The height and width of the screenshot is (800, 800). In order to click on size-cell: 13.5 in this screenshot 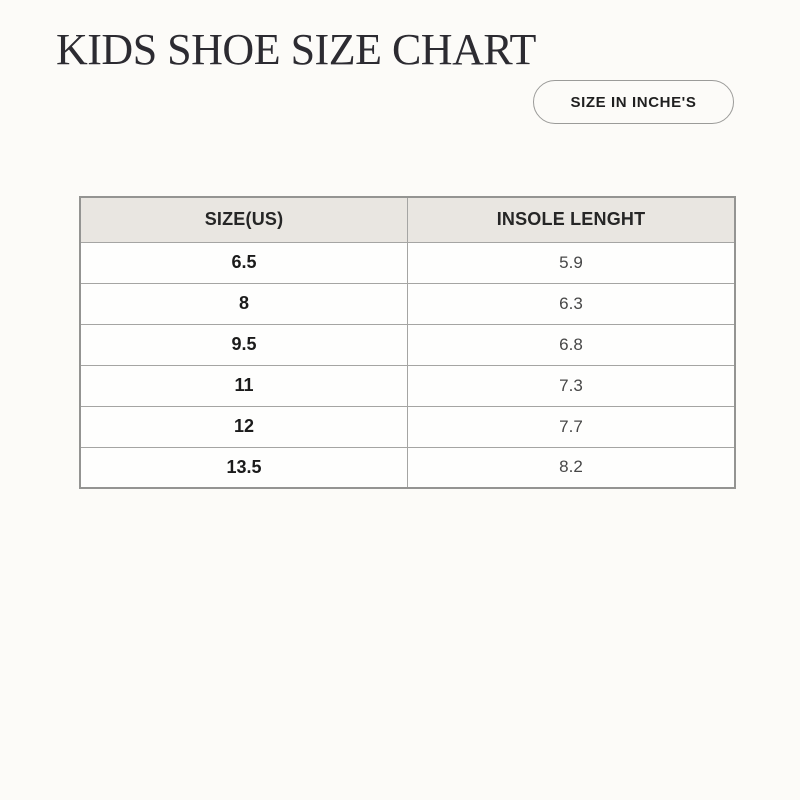, I will do `click(243, 467)`.